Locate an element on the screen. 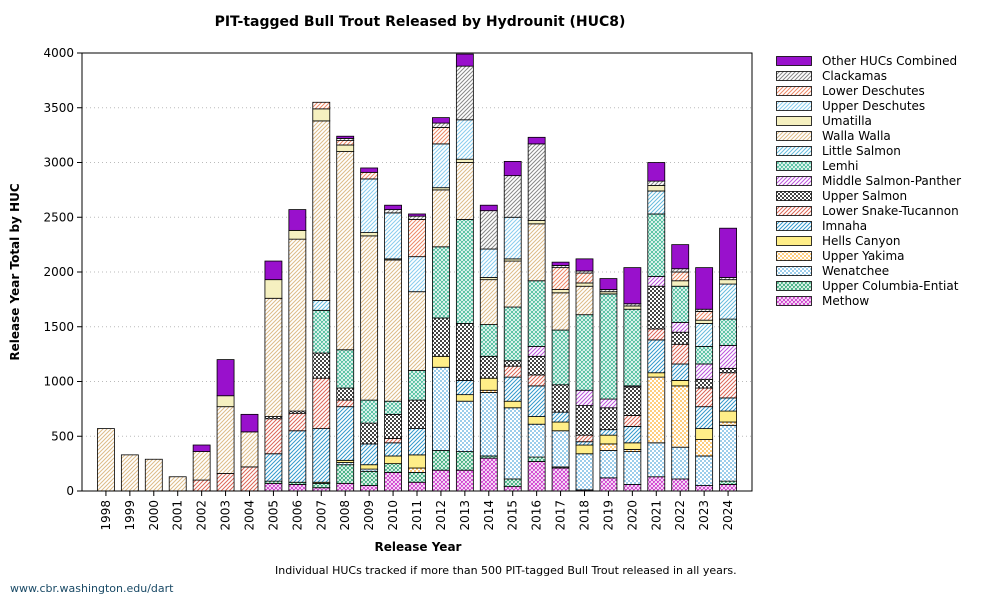 Image resolution: width=1000 pixels, height=600 pixels. y-tick-label: 2000 is located at coordinates (58, 272).